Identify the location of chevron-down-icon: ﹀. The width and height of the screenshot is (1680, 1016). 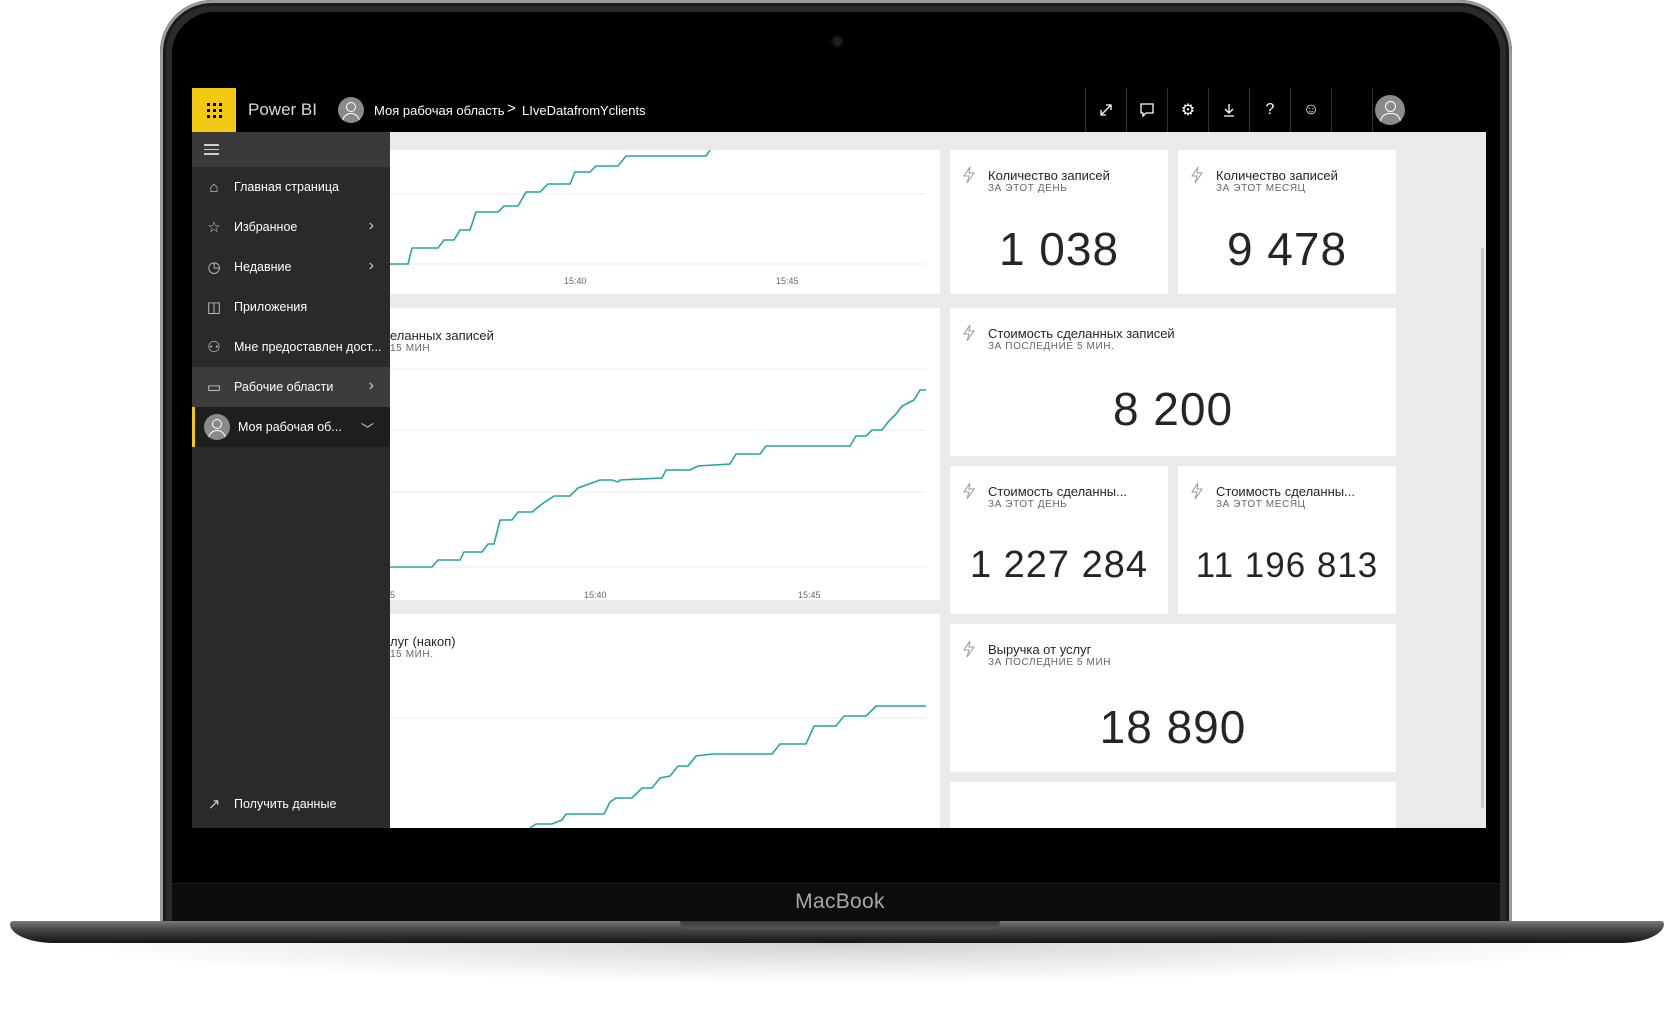
(367, 429).